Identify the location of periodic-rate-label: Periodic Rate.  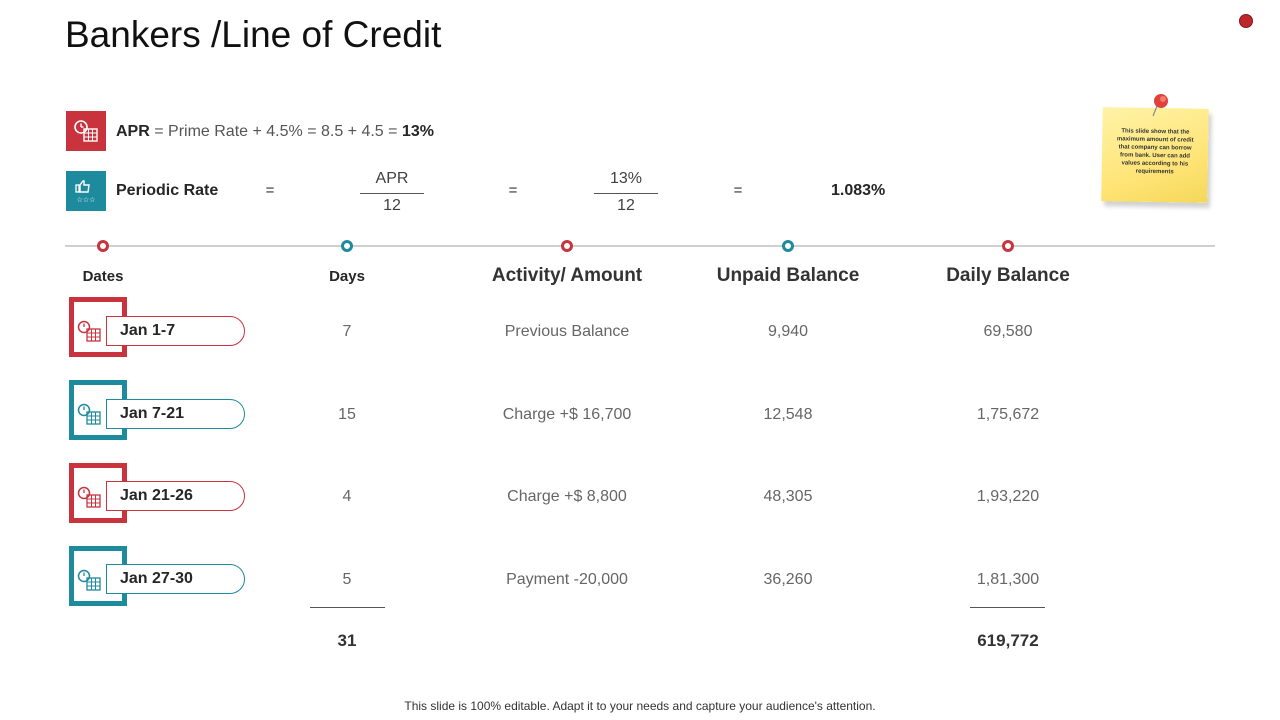
(167, 190).